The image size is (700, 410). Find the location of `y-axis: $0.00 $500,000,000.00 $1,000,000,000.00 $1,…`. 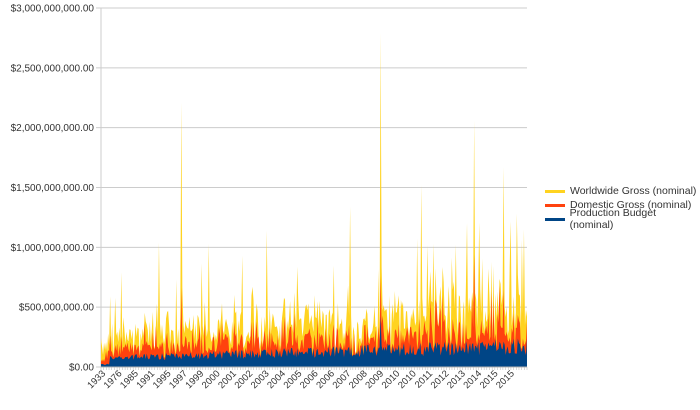

y-axis: $0.00 $500,000,000.00 $1,000,000,000.00 $1,… is located at coordinates (53, 189).